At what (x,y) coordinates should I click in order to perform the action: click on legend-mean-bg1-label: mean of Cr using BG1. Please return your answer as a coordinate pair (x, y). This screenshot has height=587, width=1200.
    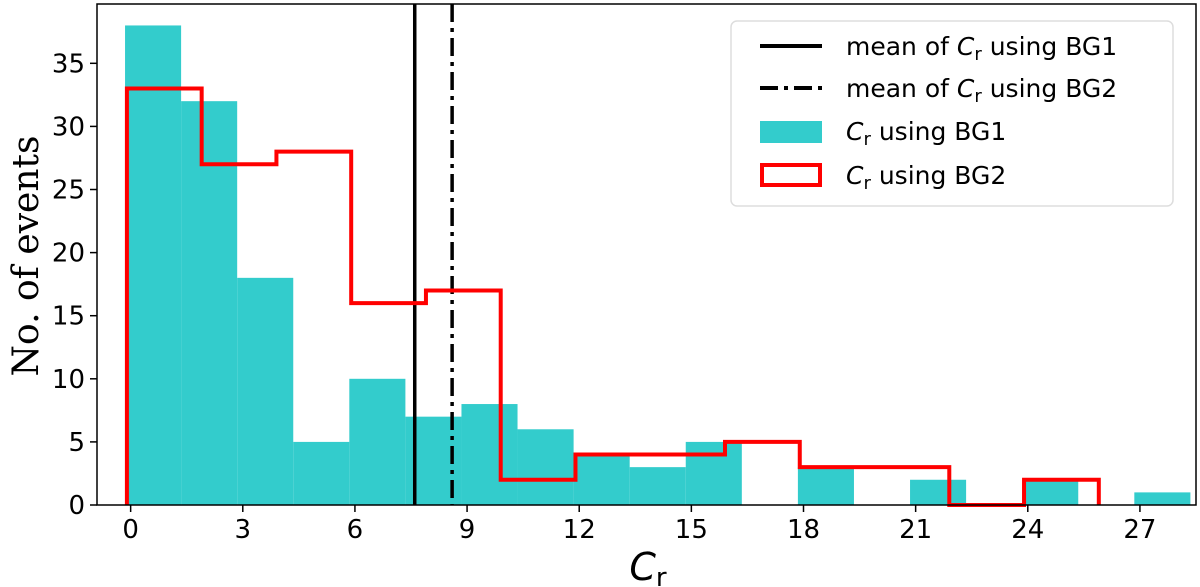
    Looking at the image, I should click on (981, 48).